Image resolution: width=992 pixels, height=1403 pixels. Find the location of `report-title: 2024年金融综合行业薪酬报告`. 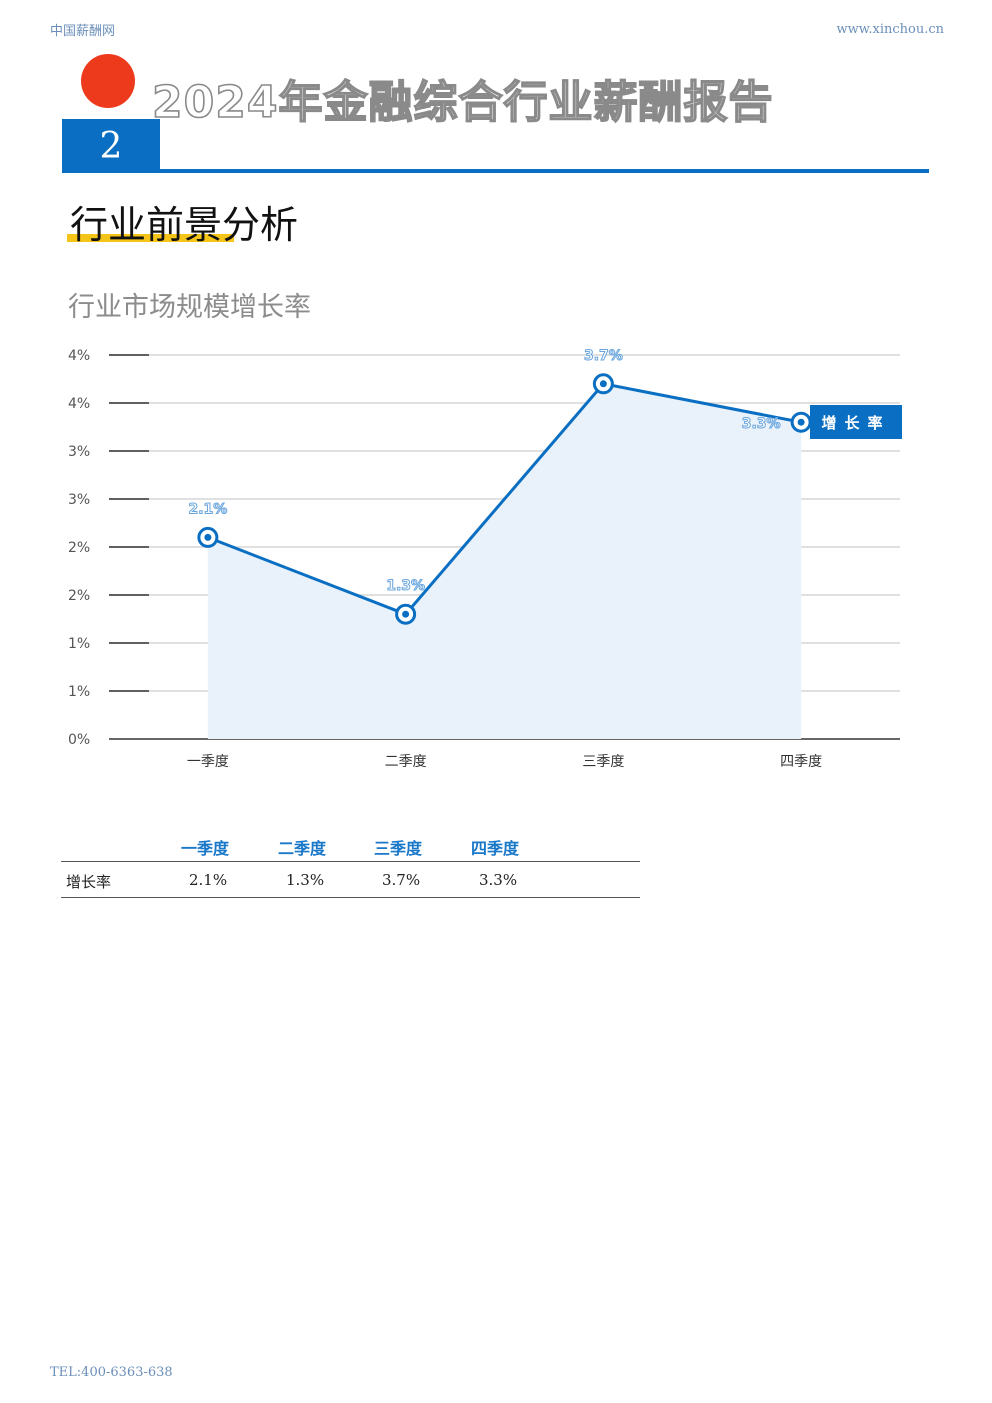

report-title: 2024年金融综合行业薪酬报告 is located at coordinates (462, 102).